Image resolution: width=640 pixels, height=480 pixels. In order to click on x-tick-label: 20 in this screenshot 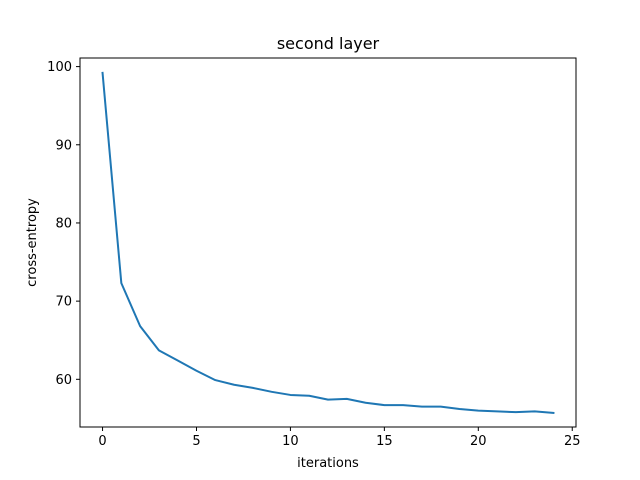, I will do `click(478, 441)`.